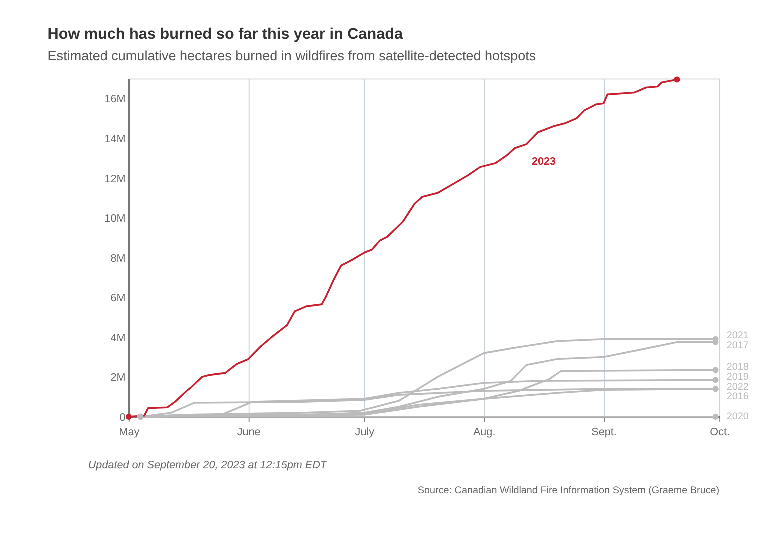  What do you see at coordinates (118, 338) in the screenshot?
I see `y-tick-label: 4M` at bounding box center [118, 338].